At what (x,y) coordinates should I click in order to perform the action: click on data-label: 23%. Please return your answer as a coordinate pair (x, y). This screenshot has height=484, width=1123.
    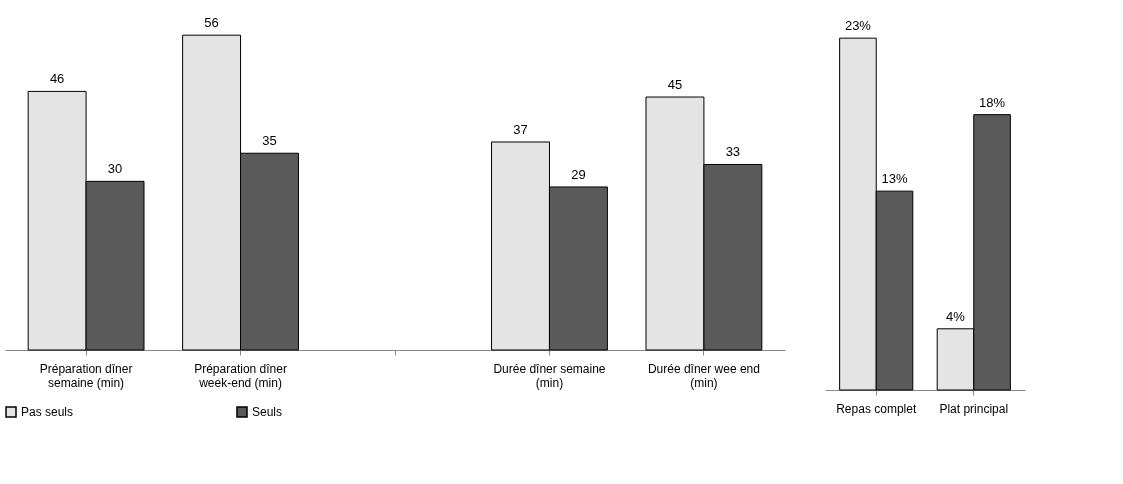
    Looking at the image, I should click on (858, 26).